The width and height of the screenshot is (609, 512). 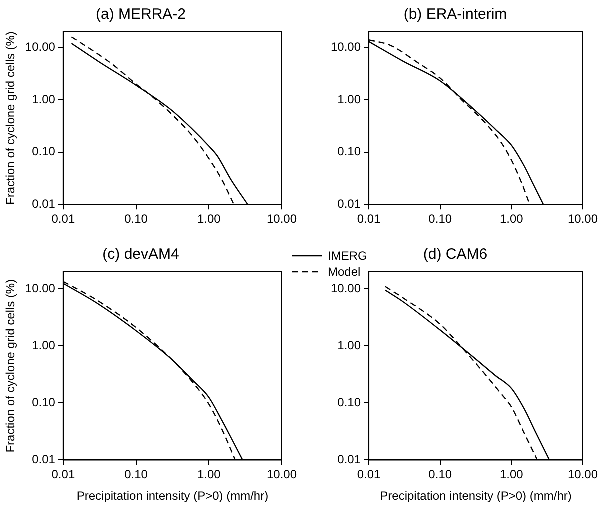 What do you see at coordinates (141, 255) in the screenshot?
I see `chart-title: (c) devAM4` at bounding box center [141, 255].